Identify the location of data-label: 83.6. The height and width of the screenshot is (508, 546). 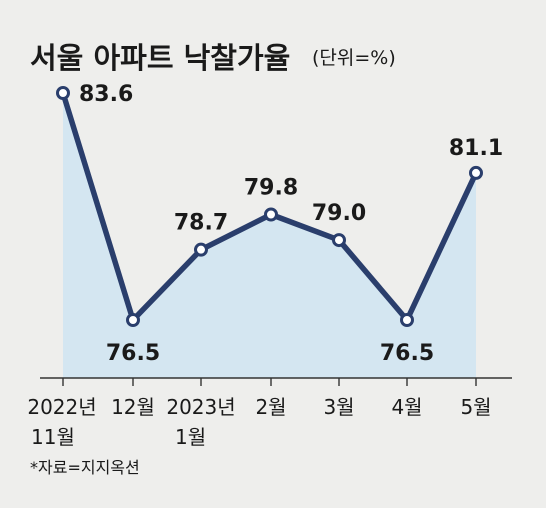
(106, 94).